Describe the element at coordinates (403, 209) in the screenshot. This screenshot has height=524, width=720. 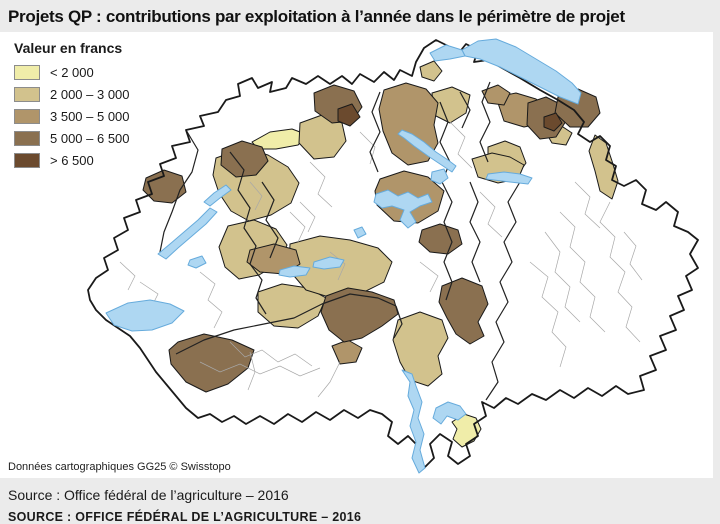
I see `lake-lucerne` at that location.